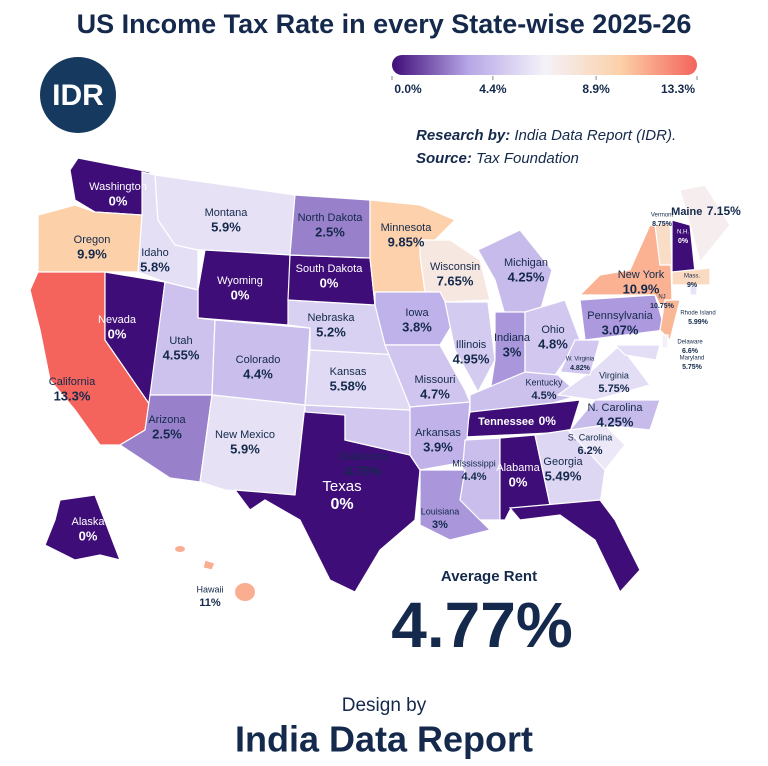 The height and width of the screenshot is (766, 768). Describe the element at coordinates (155, 266) in the screenshot. I see `state-value: 5.8%` at that location.